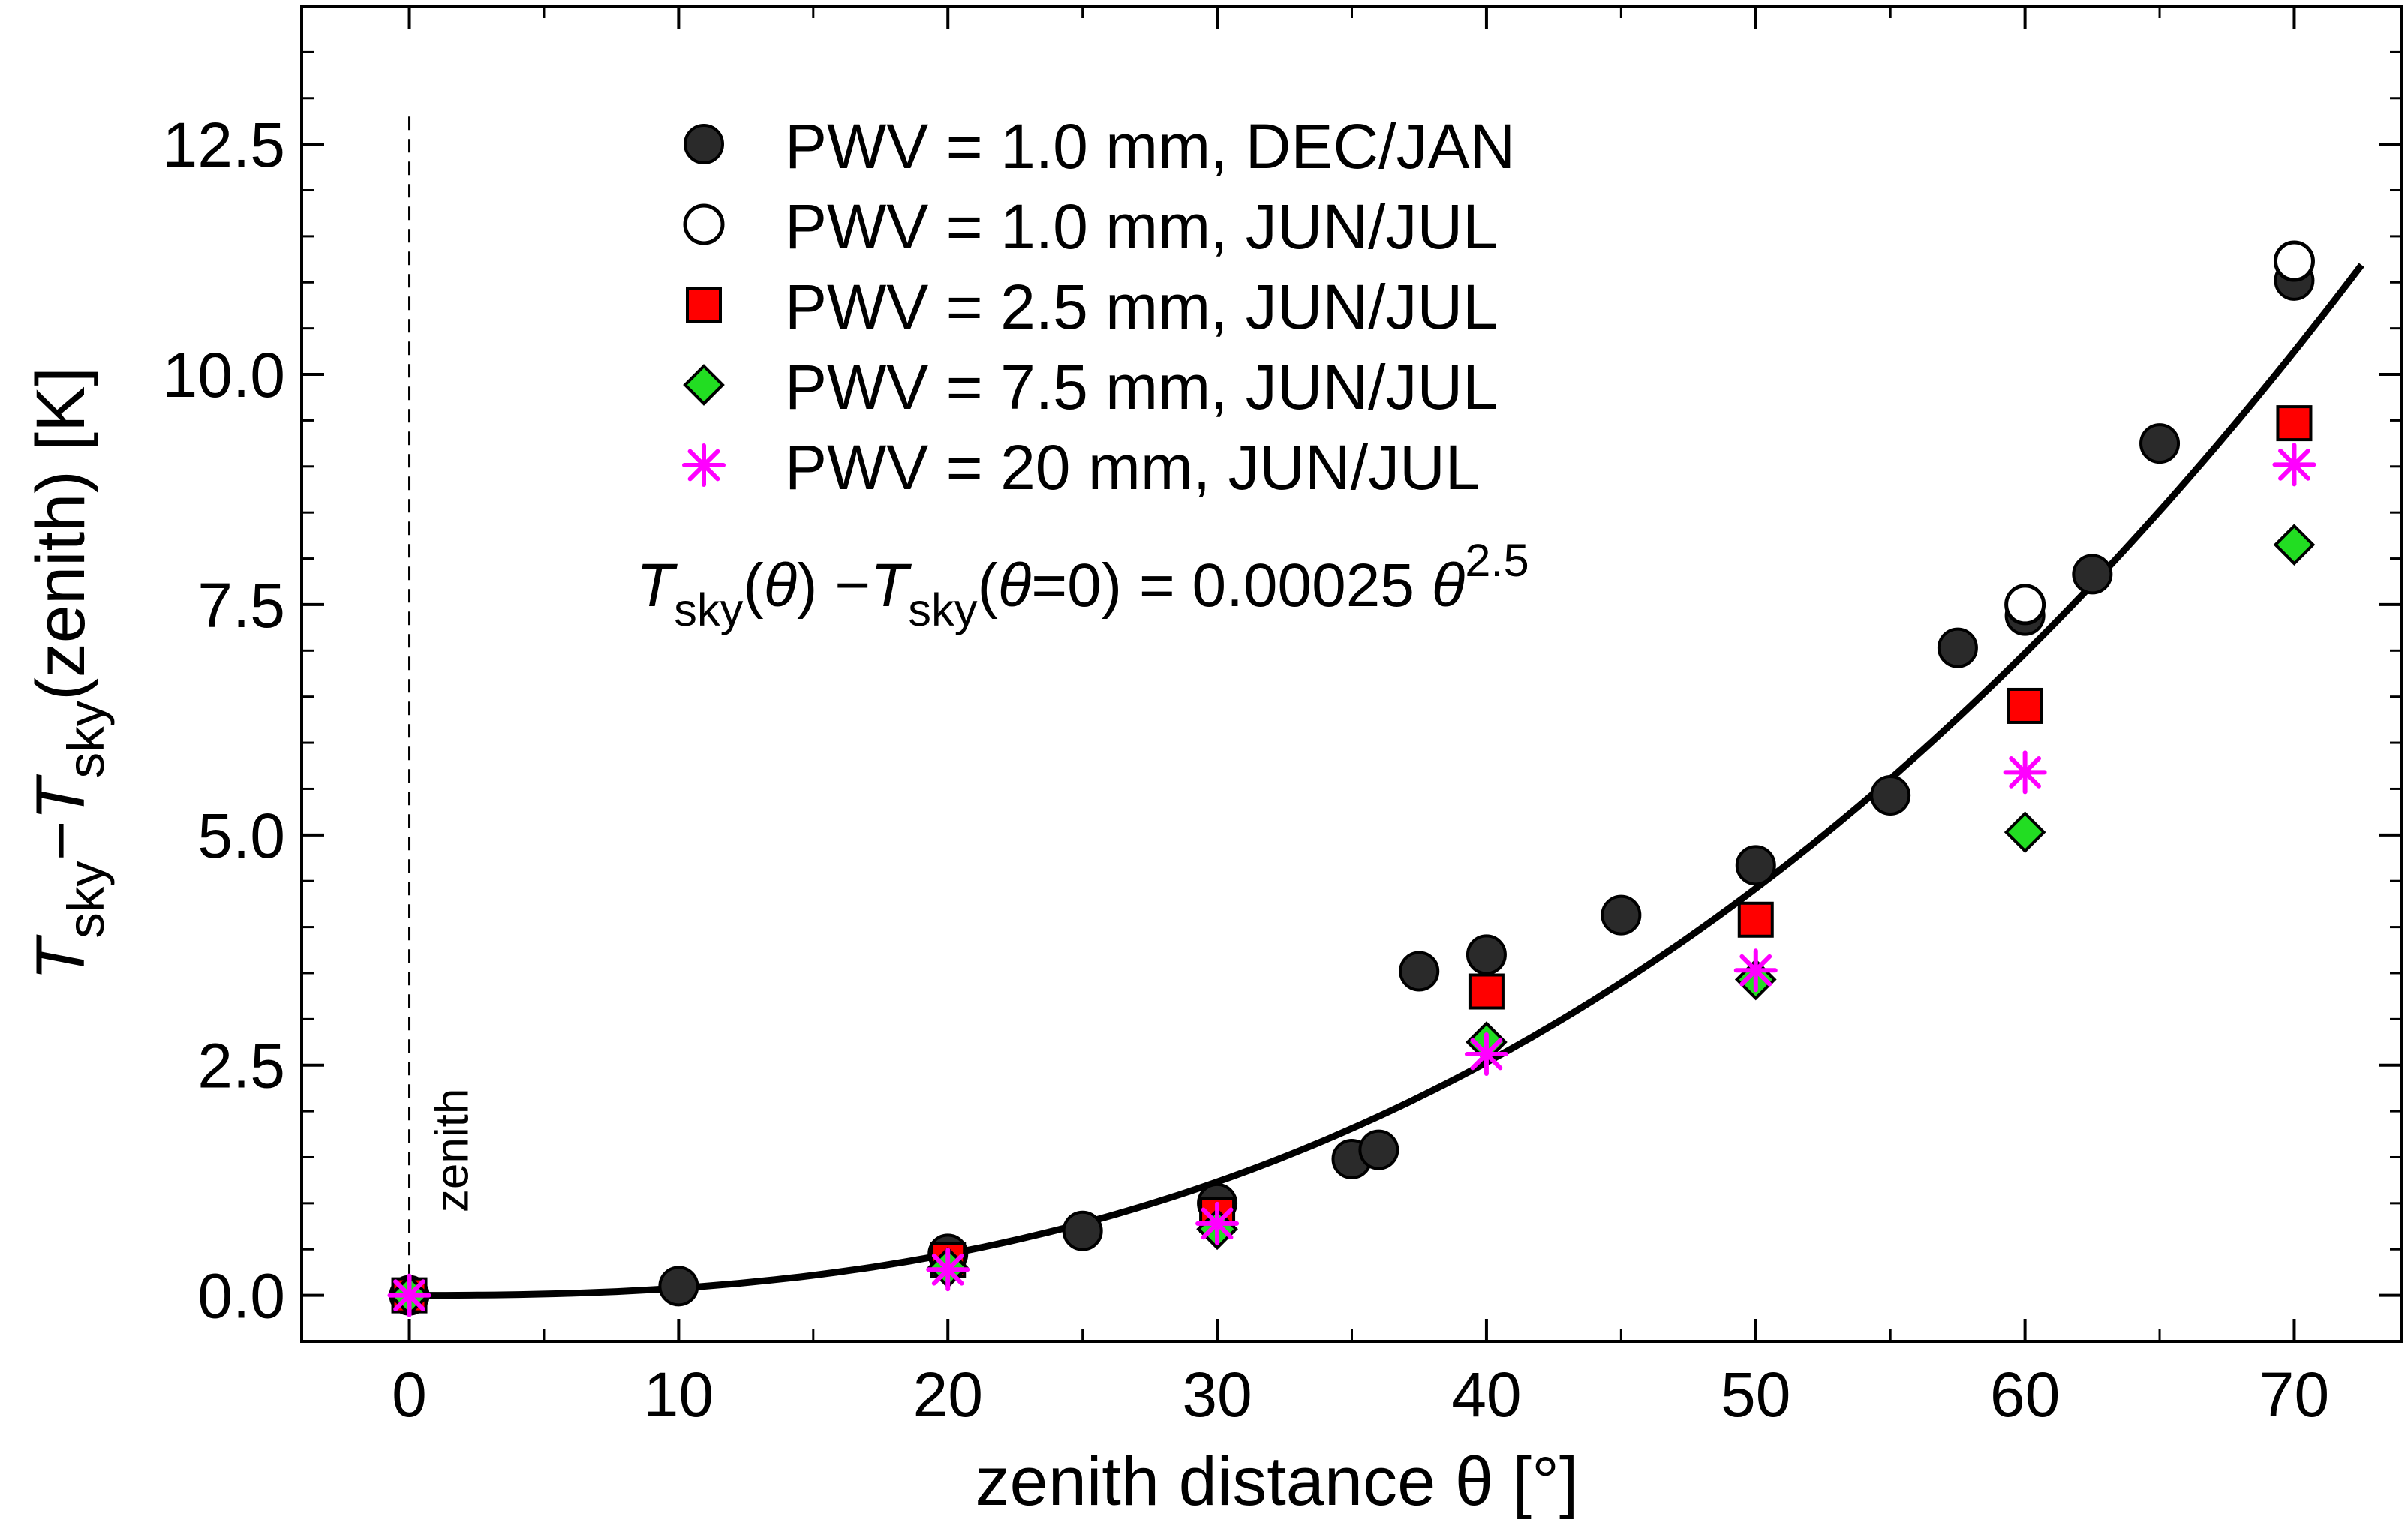 The width and height of the screenshot is (2408, 1523). I want to click on x-tick-label: 30, so click(1217, 1394).